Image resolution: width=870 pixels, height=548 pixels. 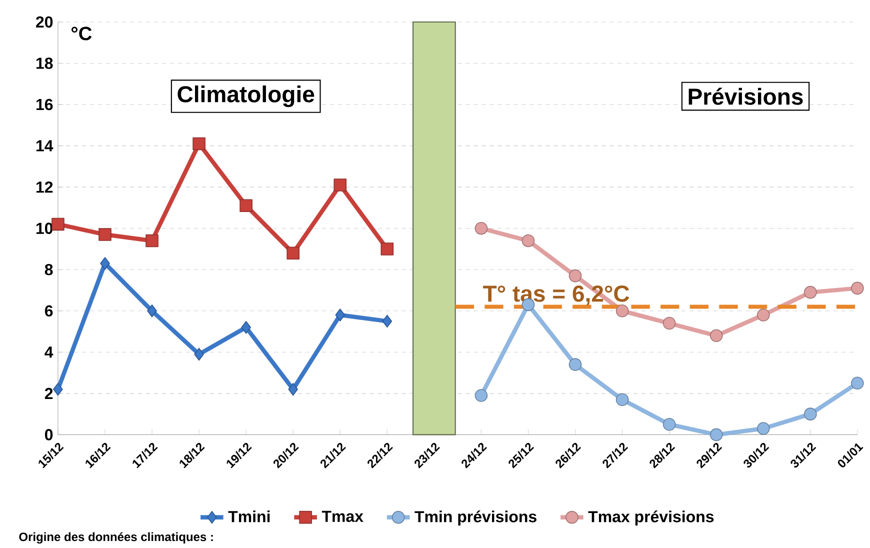 What do you see at coordinates (82, 33) in the screenshot?
I see `y-axis-title: °C` at bounding box center [82, 33].